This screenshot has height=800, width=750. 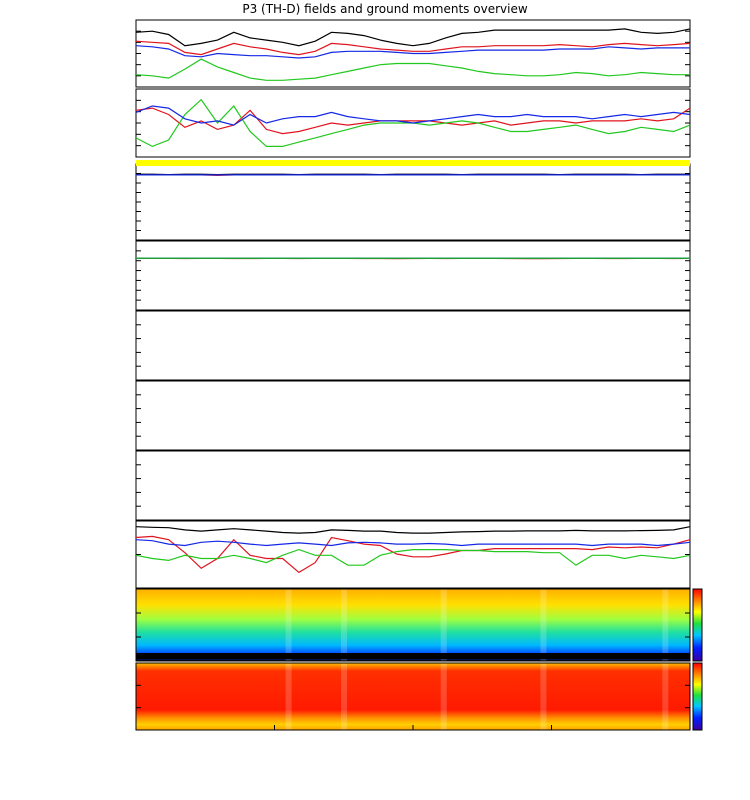 I want to click on series-line-bx, so click(x=412, y=52).